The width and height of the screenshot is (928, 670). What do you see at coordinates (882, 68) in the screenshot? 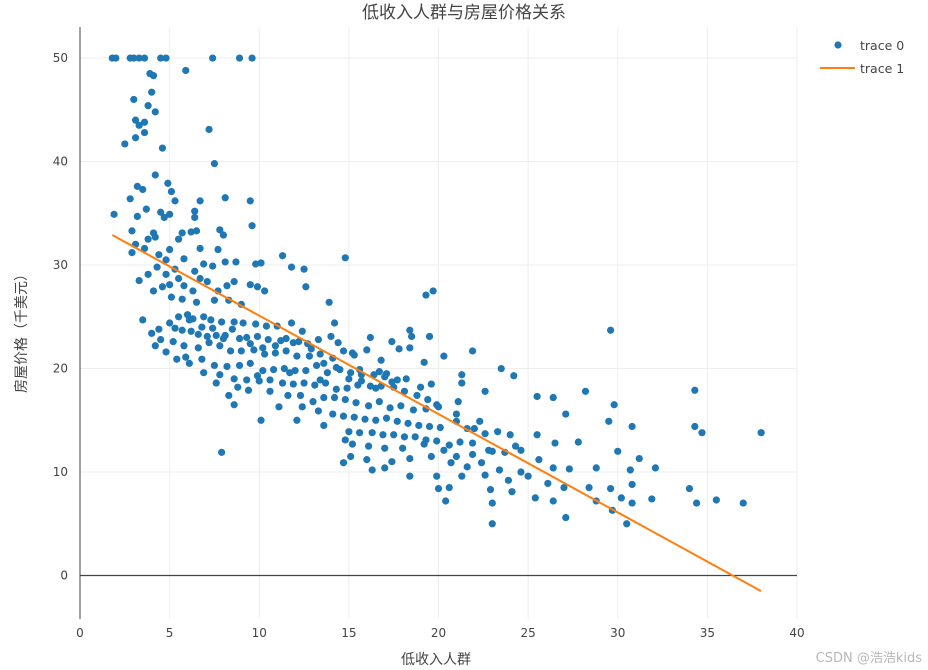
I see `legend-label-trace-1: trace 1` at bounding box center [882, 68].